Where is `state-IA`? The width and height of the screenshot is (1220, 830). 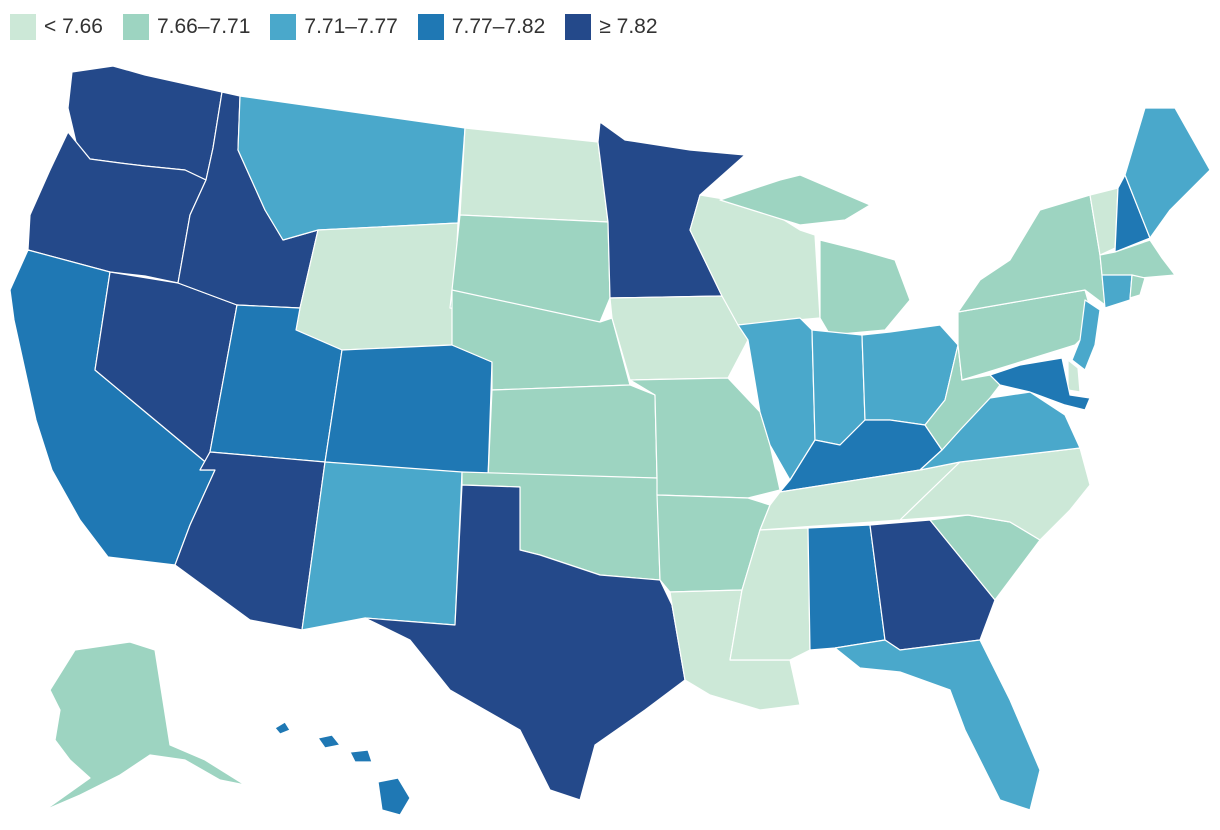
state-IA is located at coordinates (679, 338).